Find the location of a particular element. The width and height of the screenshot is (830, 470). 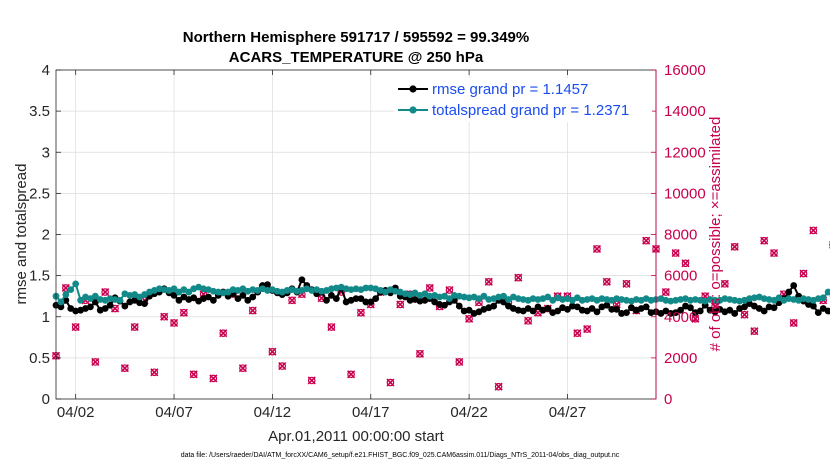

y-tick-label-left: 0 is located at coordinates (46, 399).